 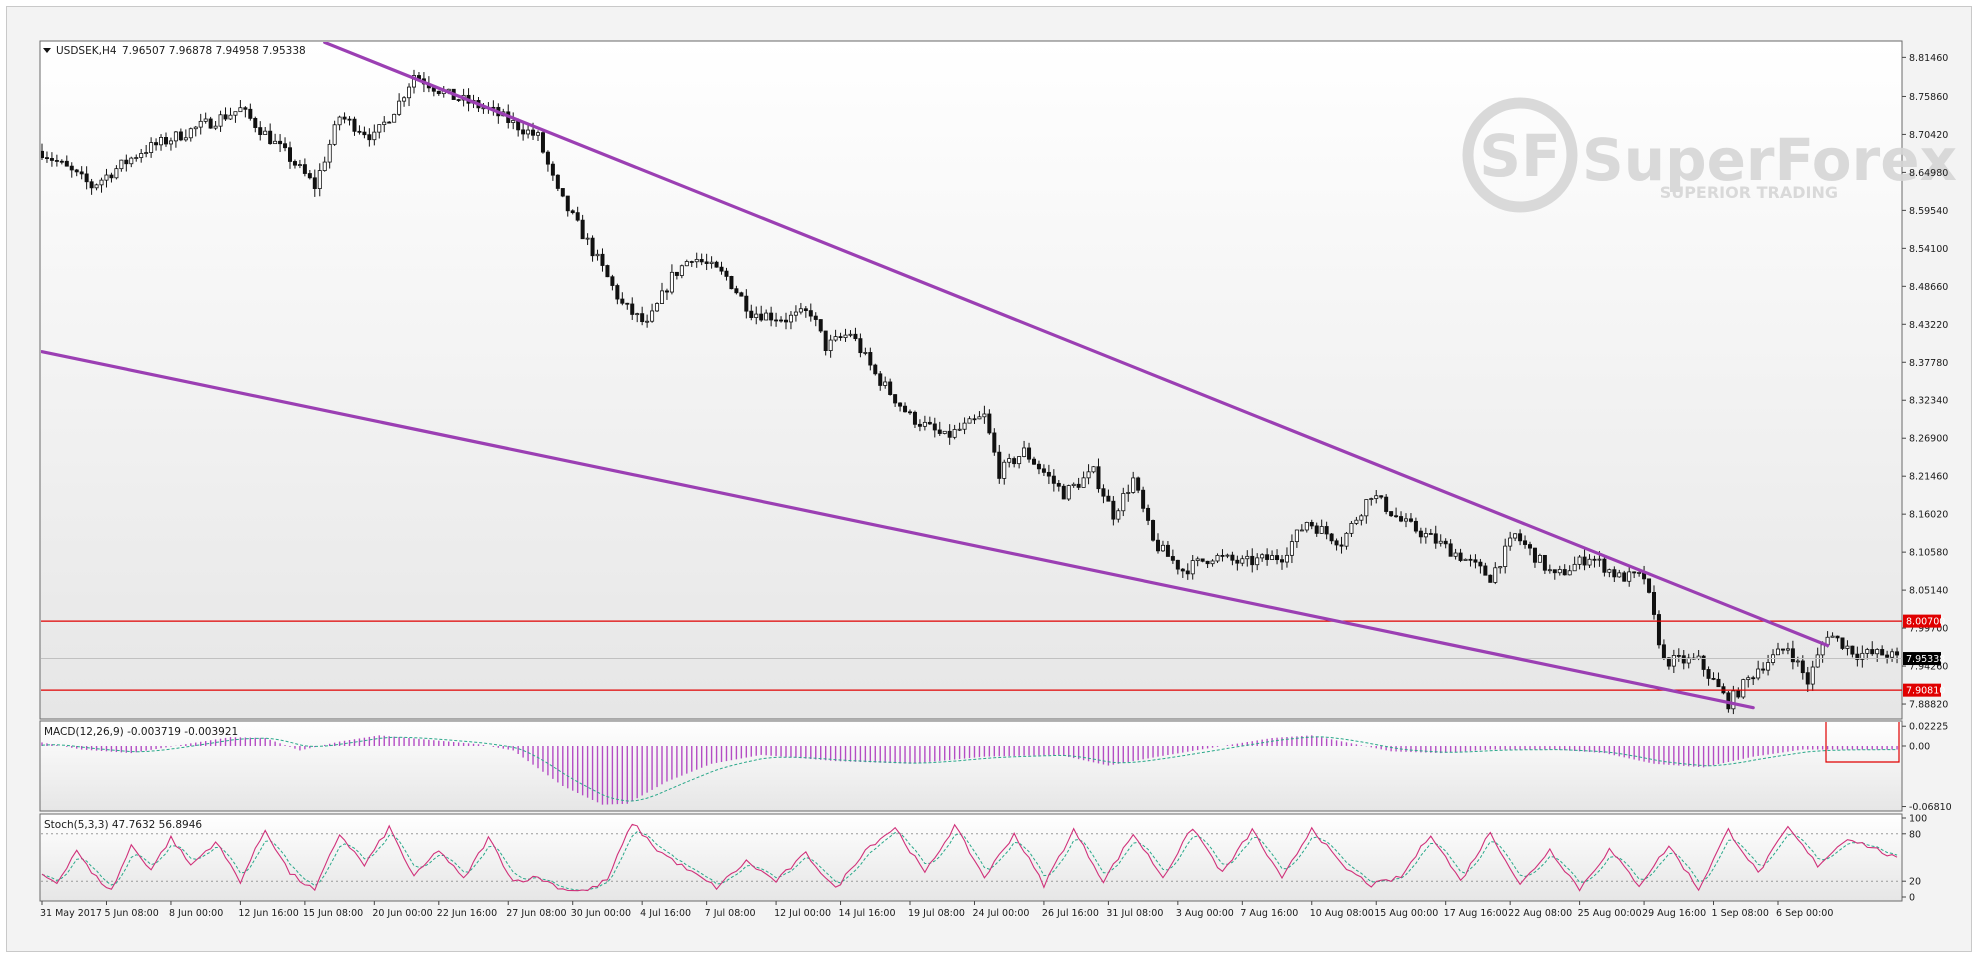 What do you see at coordinates (993, 655) in the screenshot?
I see `horizontal-levels: 8.00700 7.90810 7.95338` at bounding box center [993, 655].